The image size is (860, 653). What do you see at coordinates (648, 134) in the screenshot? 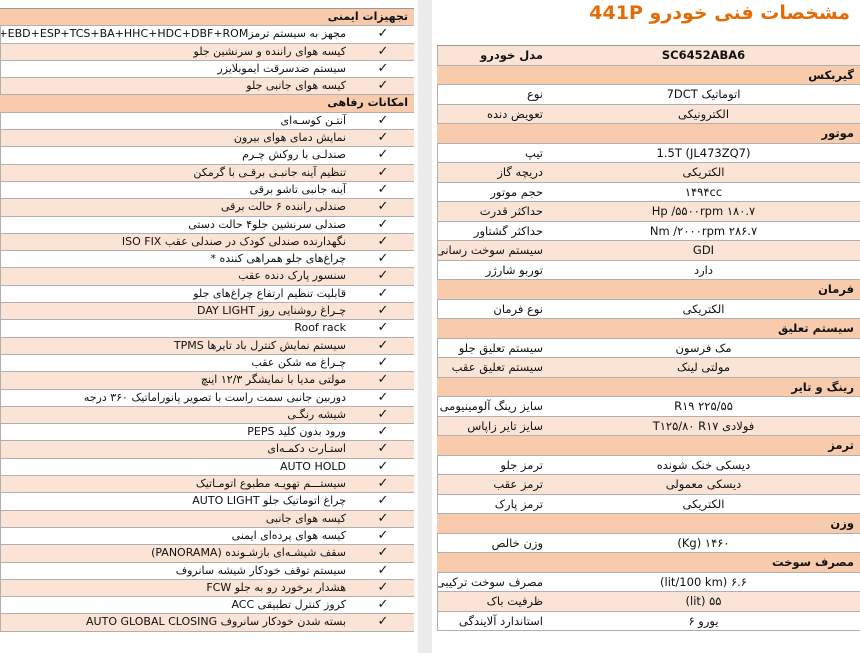
I see `section-header: موتور` at bounding box center [648, 134].